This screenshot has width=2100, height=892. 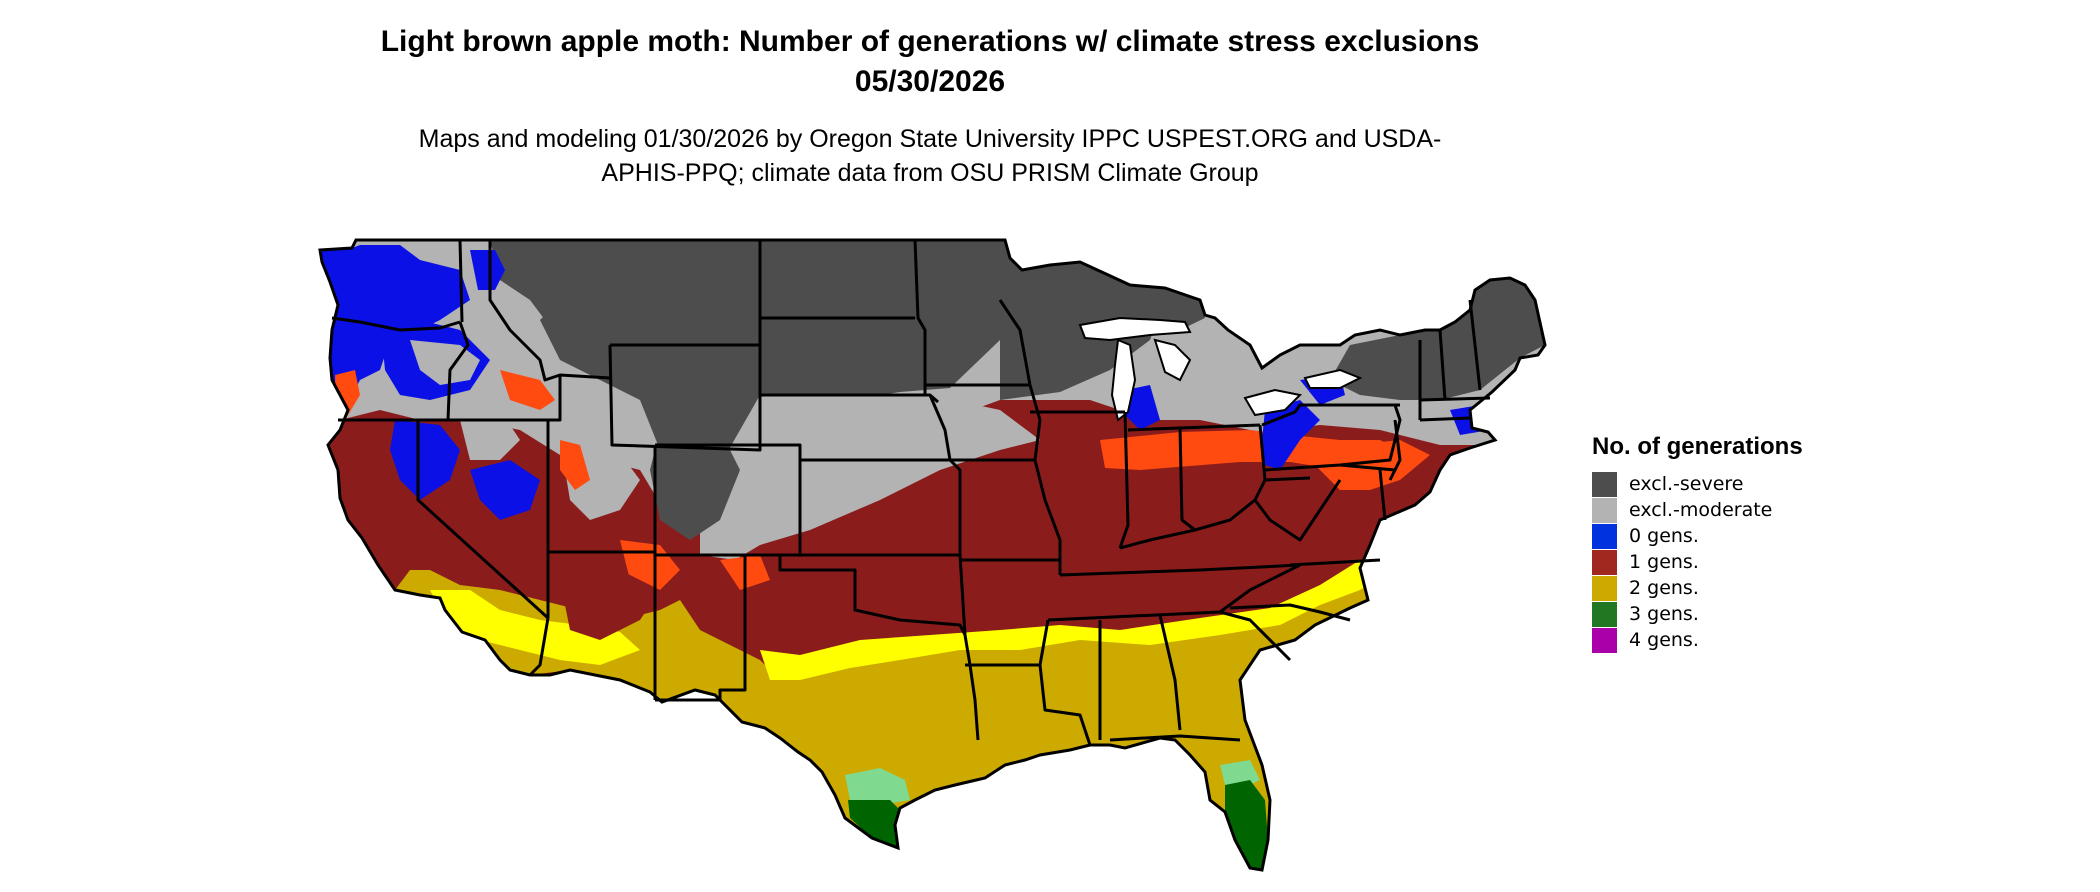 What do you see at coordinates (1220, 369) in the screenshot?
I see `great-lakes` at bounding box center [1220, 369].